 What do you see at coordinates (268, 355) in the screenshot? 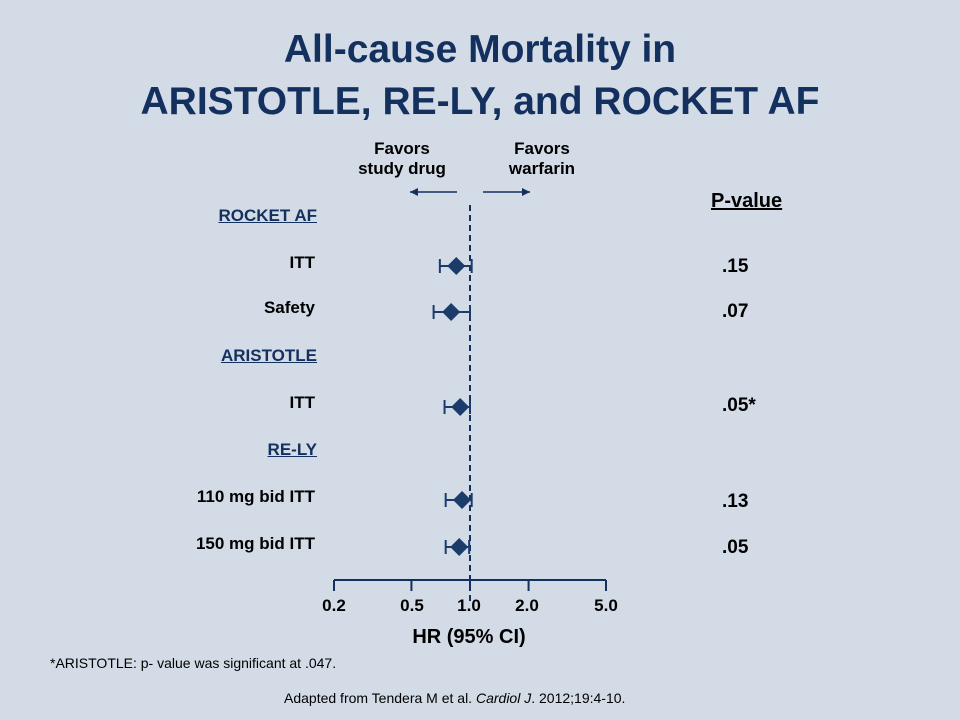
I see `group-label-aristotle: ARISTOTLE` at bounding box center [268, 355].